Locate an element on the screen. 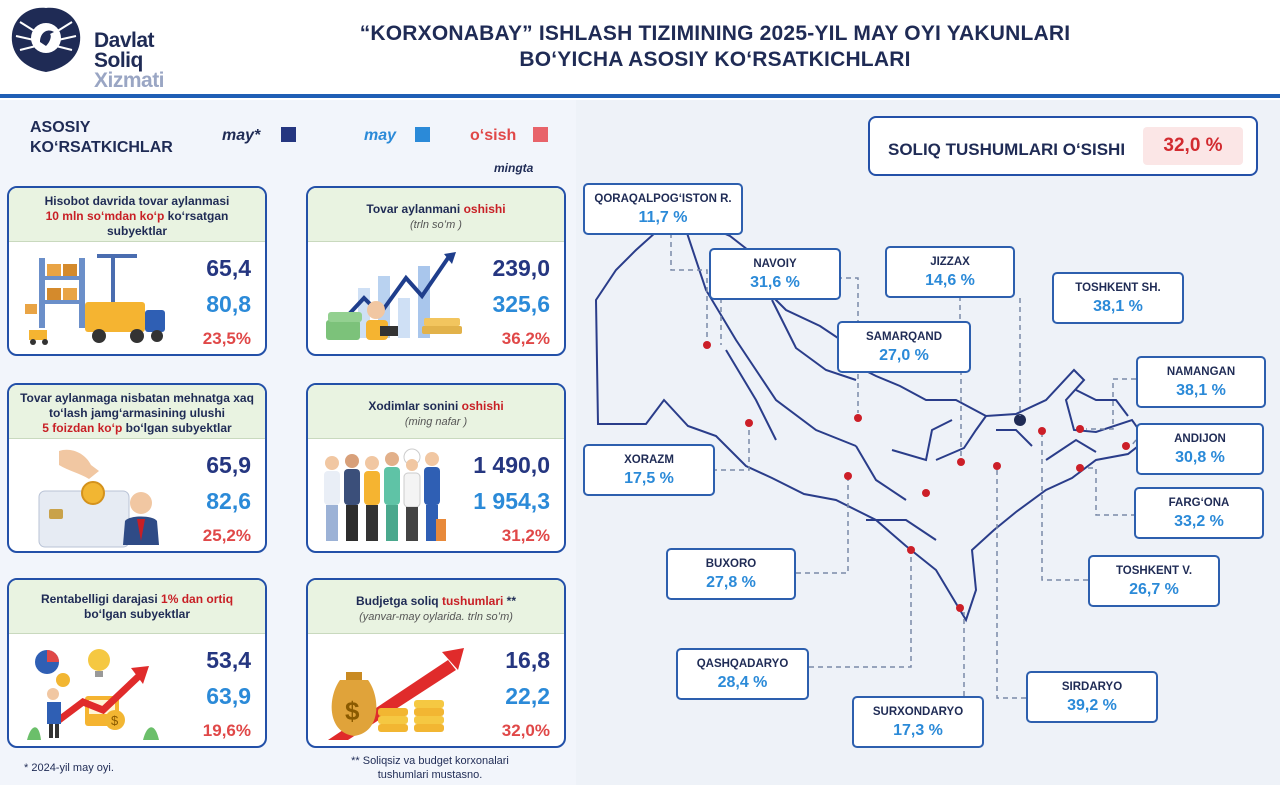  region-name: BUXORO is located at coordinates (731, 564).